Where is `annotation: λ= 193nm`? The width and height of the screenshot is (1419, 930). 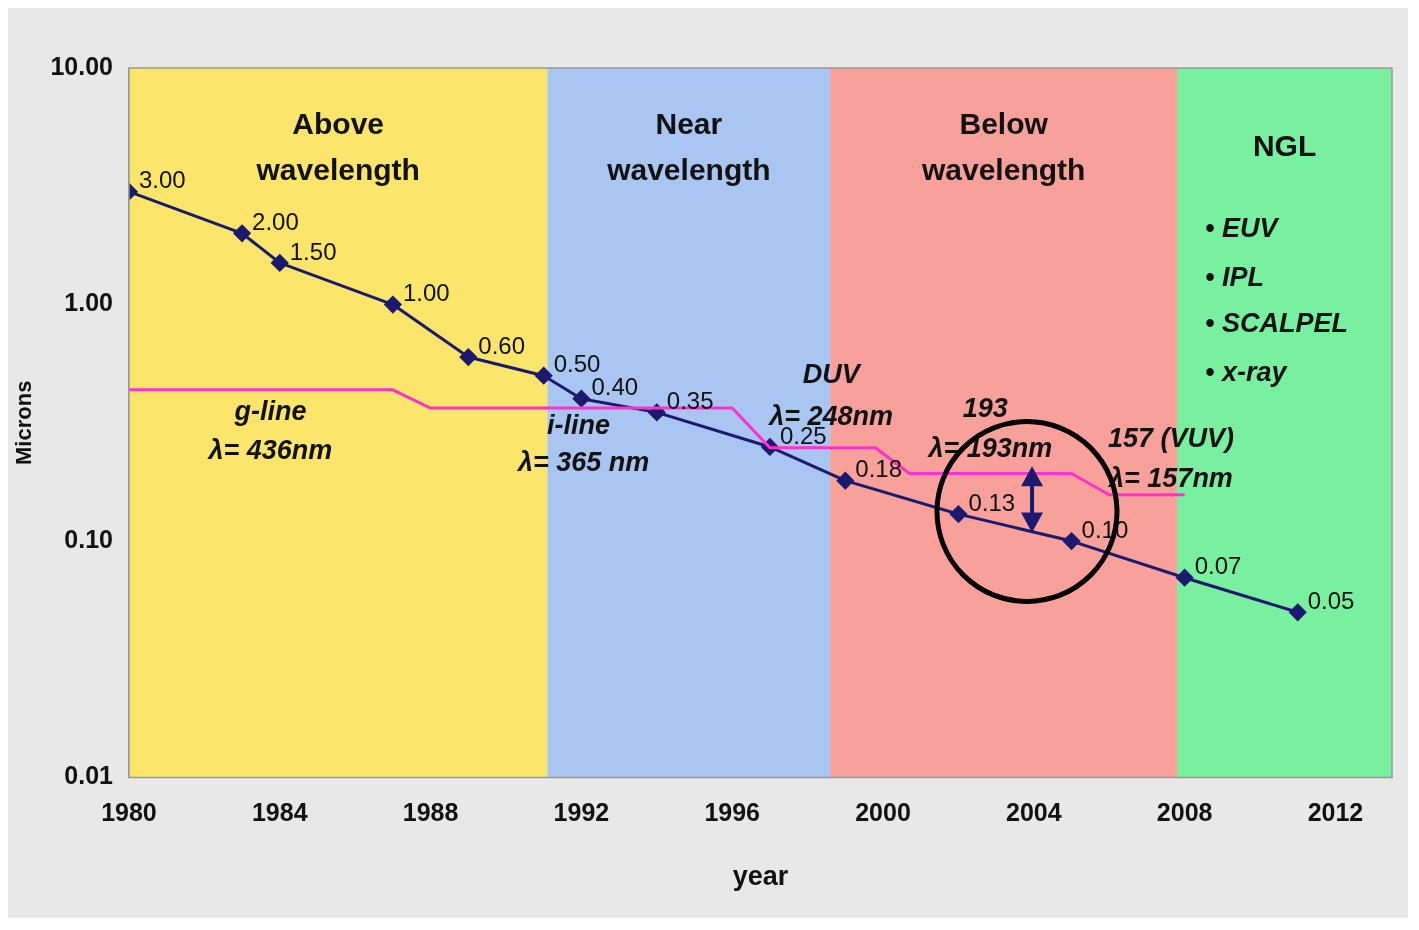 annotation: λ= 193nm is located at coordinates (989, 448).